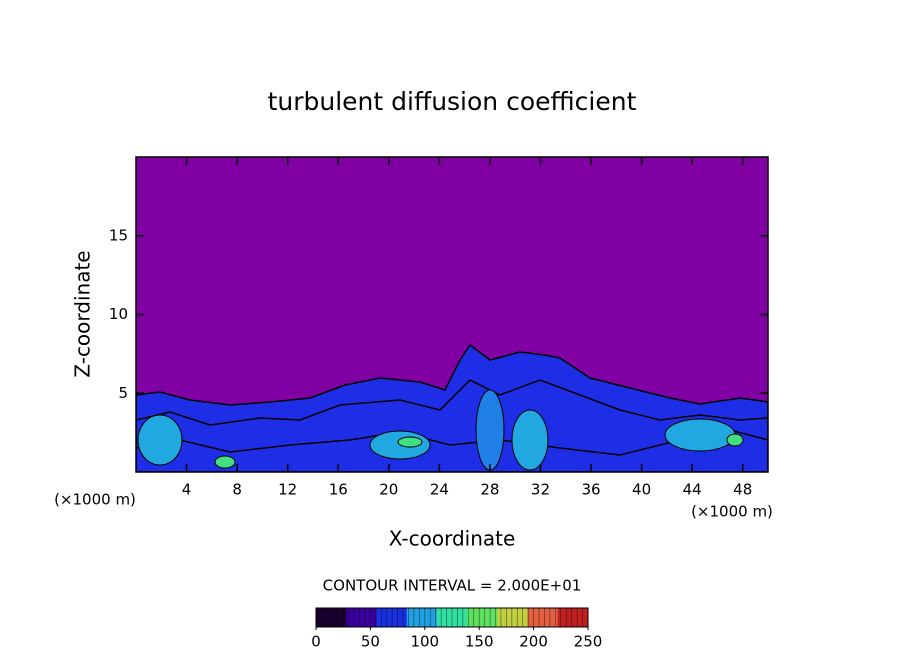 The image size is (904, 658). Describe the element at coordinates (742, 490) in the screenshot. I see `x-tick-label: 48` at that location.